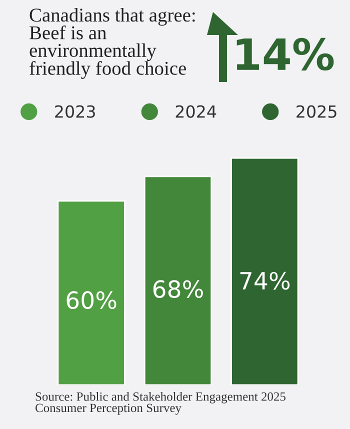 Image resolution: width=350 pixels, height=429 pixels. Describe the element at coordinates (285, 54) in the screenshot. I see `text: 14%` at that location.